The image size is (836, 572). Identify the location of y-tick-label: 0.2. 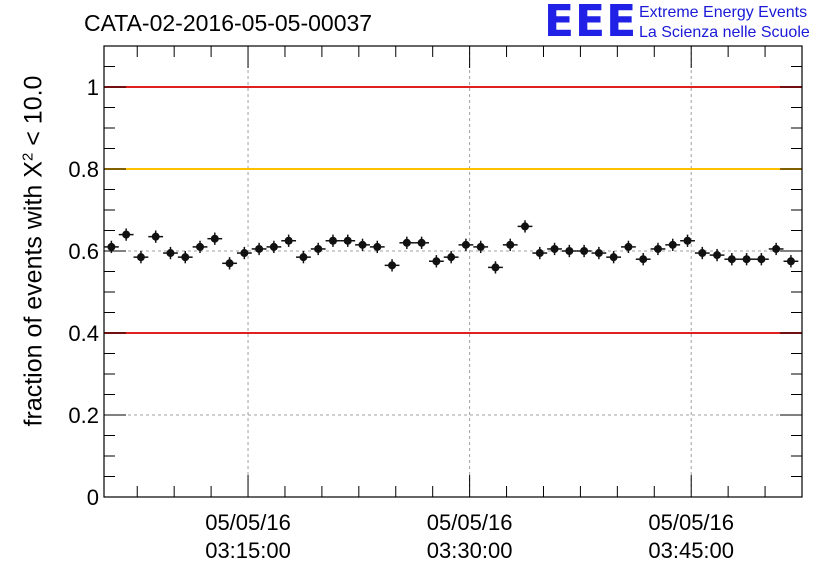
(83, 415).